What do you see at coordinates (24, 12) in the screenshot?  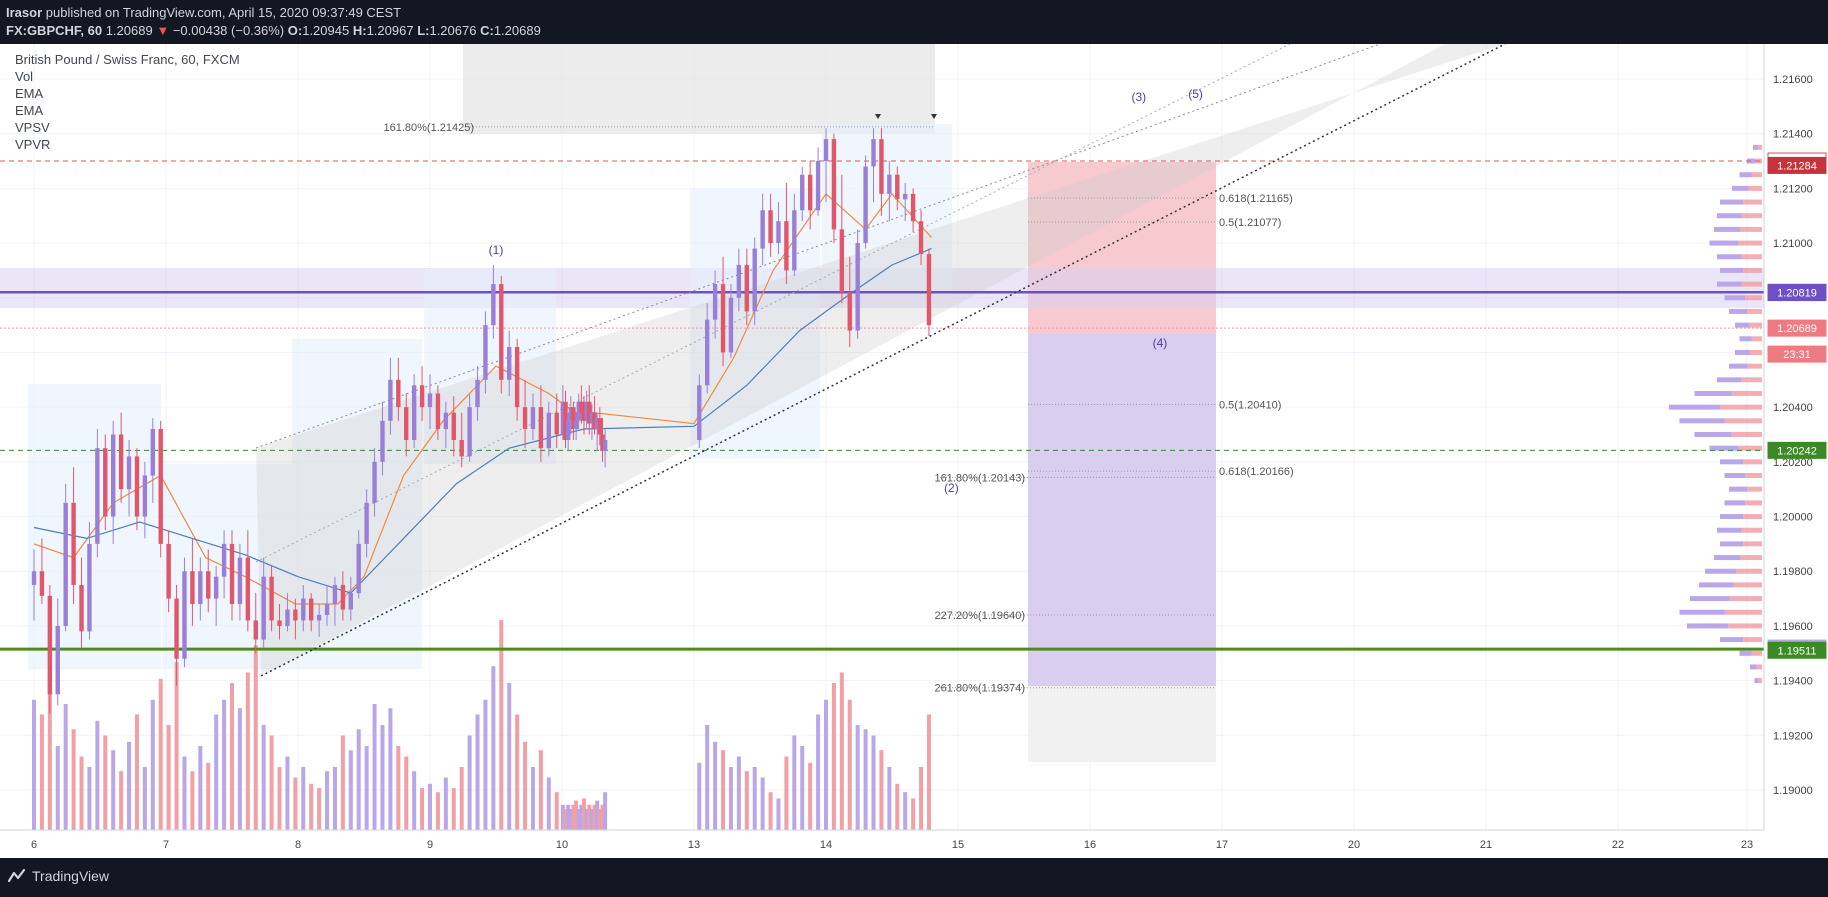 I see `author-name: Irasor` at bounding box center [24, 12].